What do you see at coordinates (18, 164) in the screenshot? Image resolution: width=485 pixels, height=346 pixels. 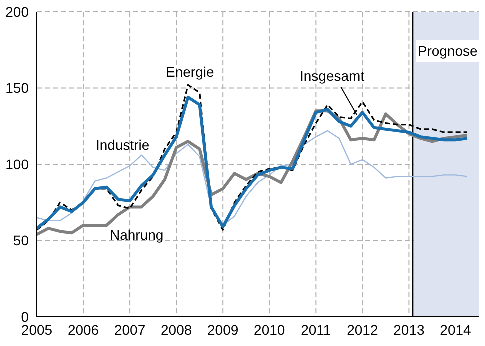 I see `y-tick-label: 100` at bounding box center [18, 164].